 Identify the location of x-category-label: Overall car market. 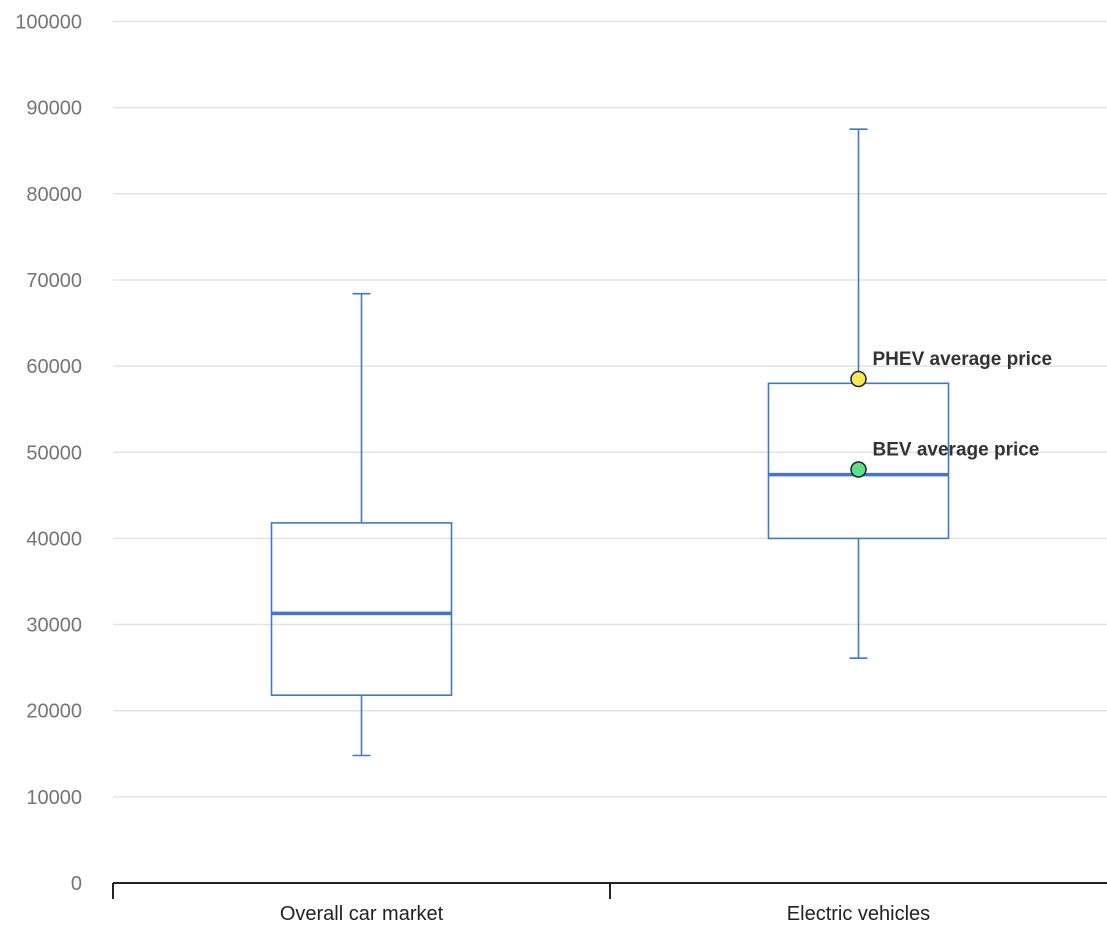
(362, 914).